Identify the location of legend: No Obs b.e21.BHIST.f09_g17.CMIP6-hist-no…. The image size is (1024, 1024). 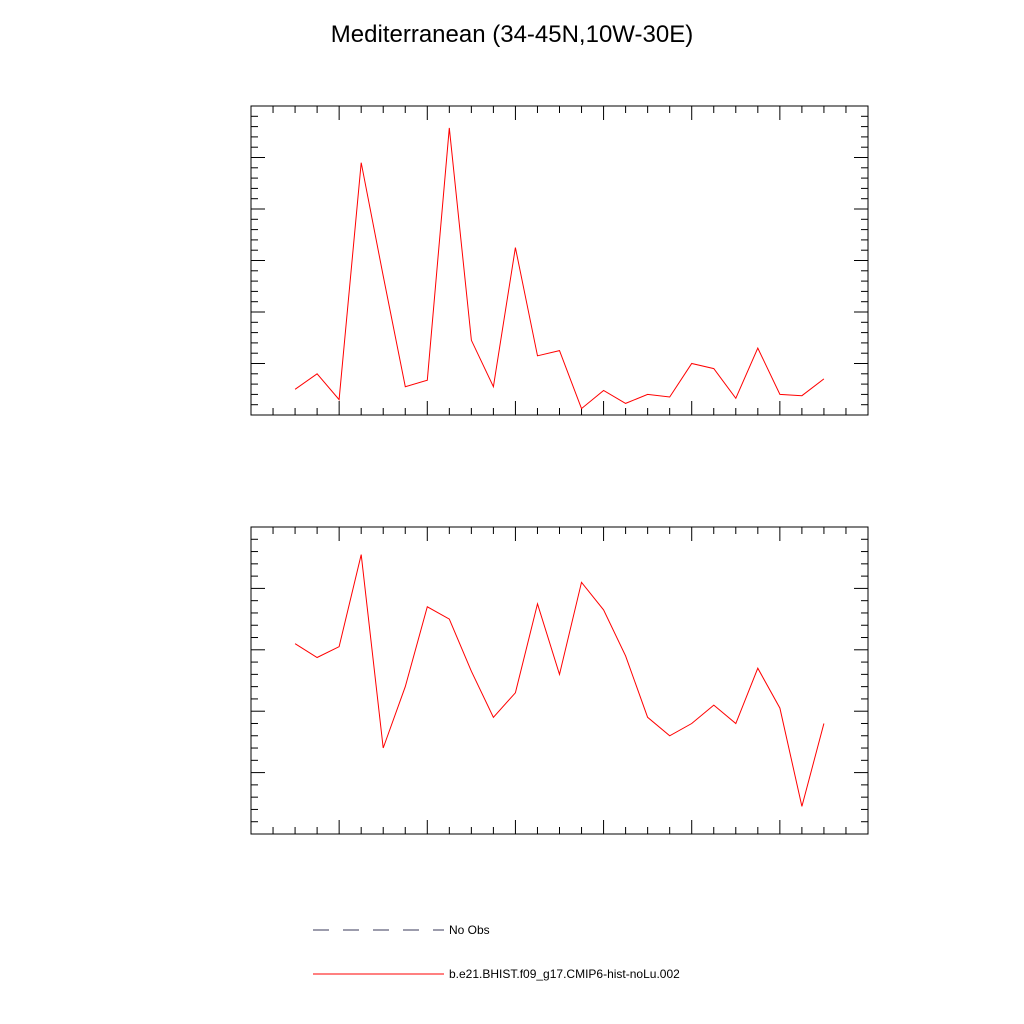
(496, 952).